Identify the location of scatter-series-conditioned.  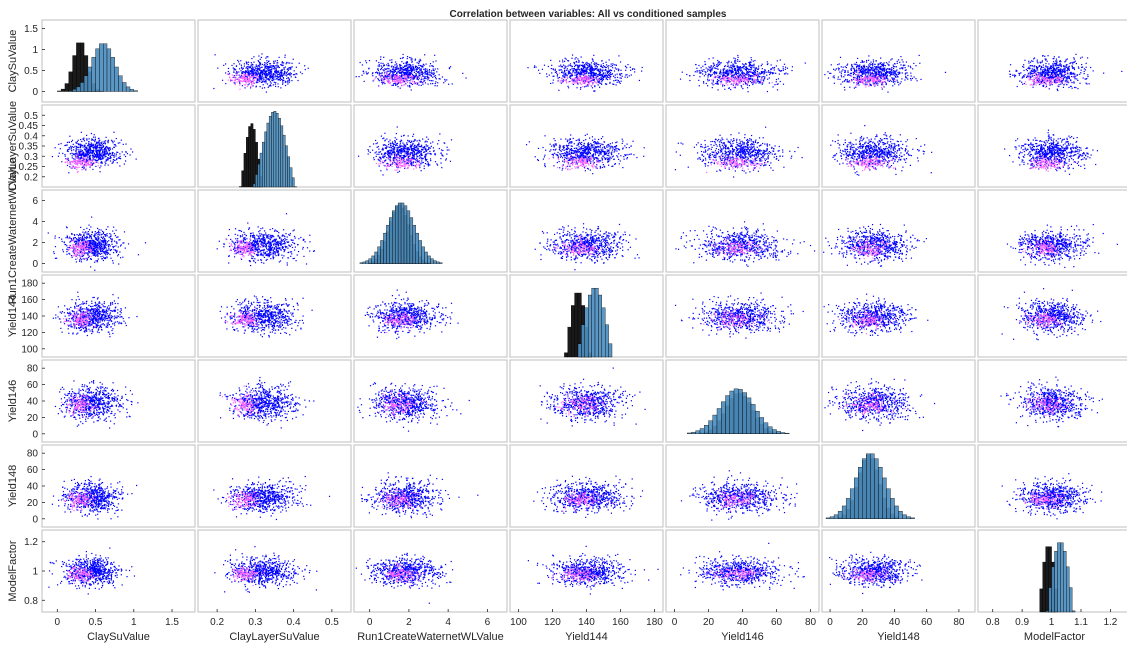
(1049, 80).